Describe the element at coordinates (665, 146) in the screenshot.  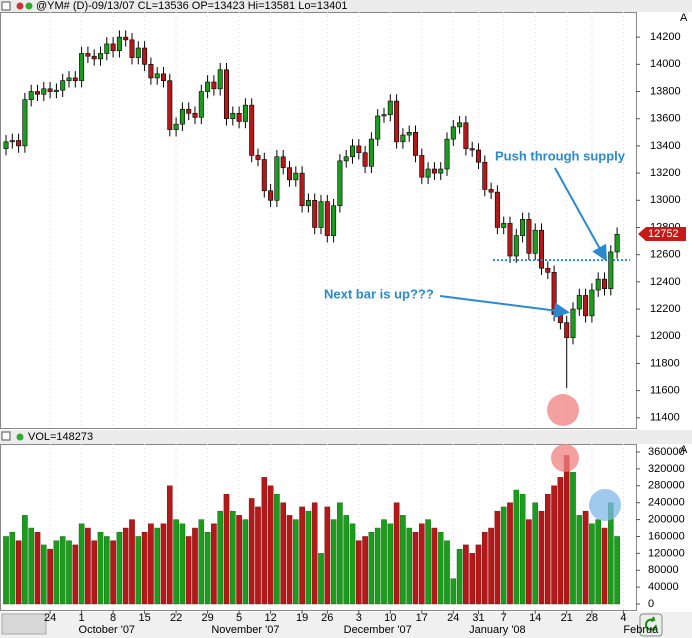
I see `y-tick-label: 13400` at that location.